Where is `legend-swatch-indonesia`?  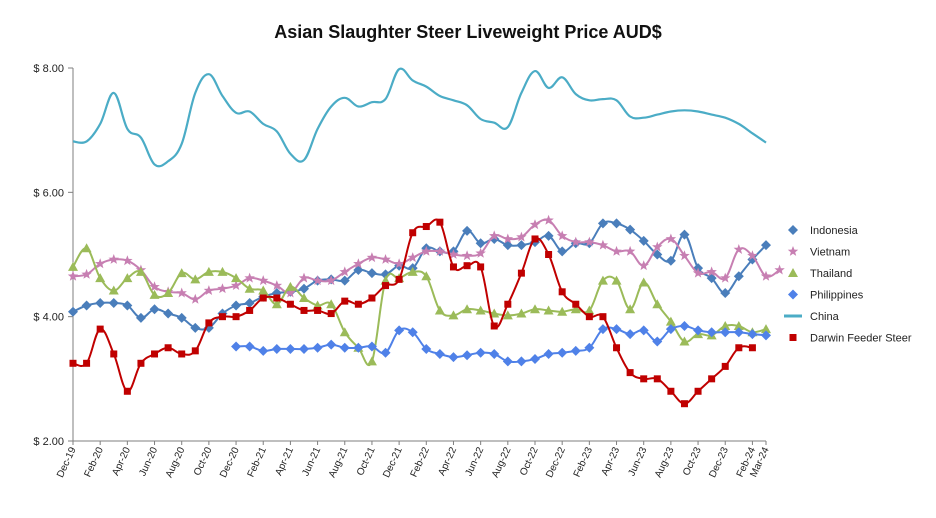 legend-swatch-indonesia is located at coordinates (793, 230).